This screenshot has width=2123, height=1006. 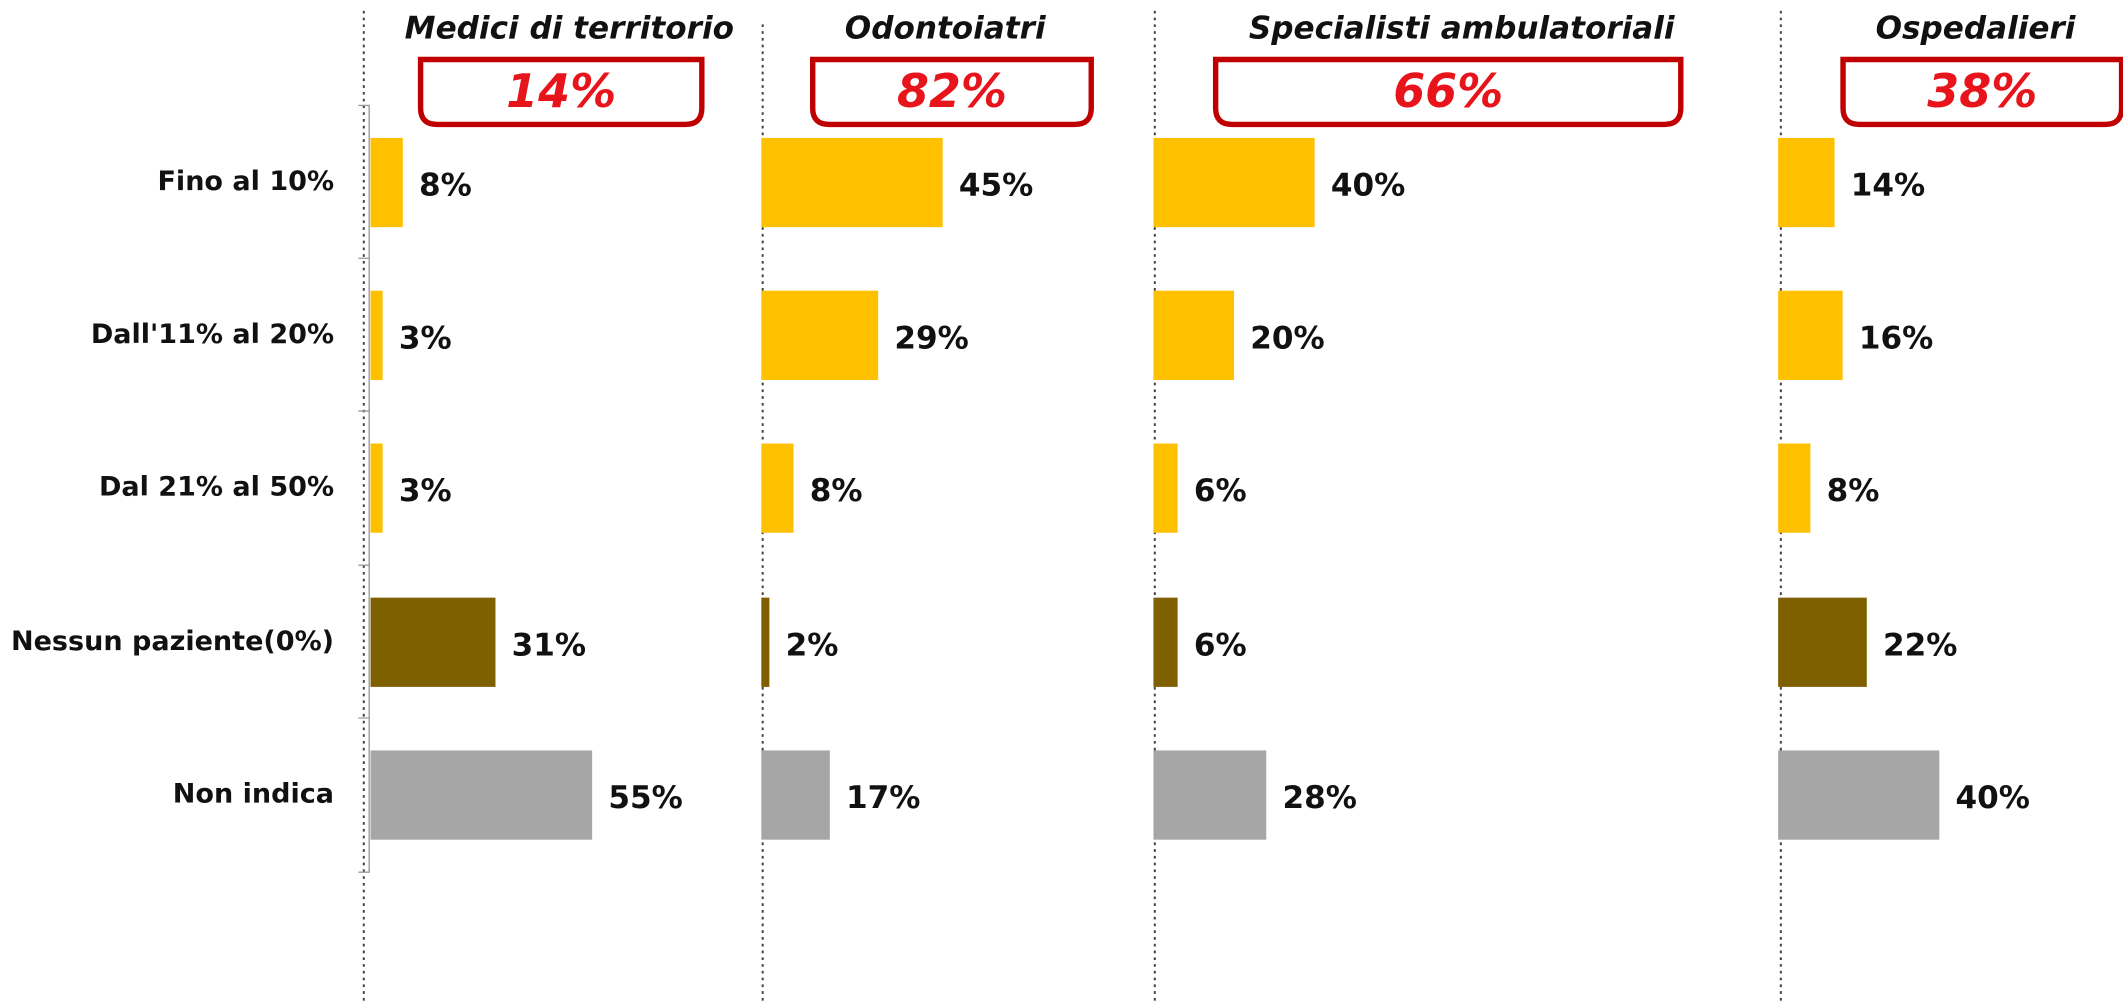 What do you see at coordinates (549, 645) in the screenshot?
I see `value-label: 31%` at bounding box center [549, 645].